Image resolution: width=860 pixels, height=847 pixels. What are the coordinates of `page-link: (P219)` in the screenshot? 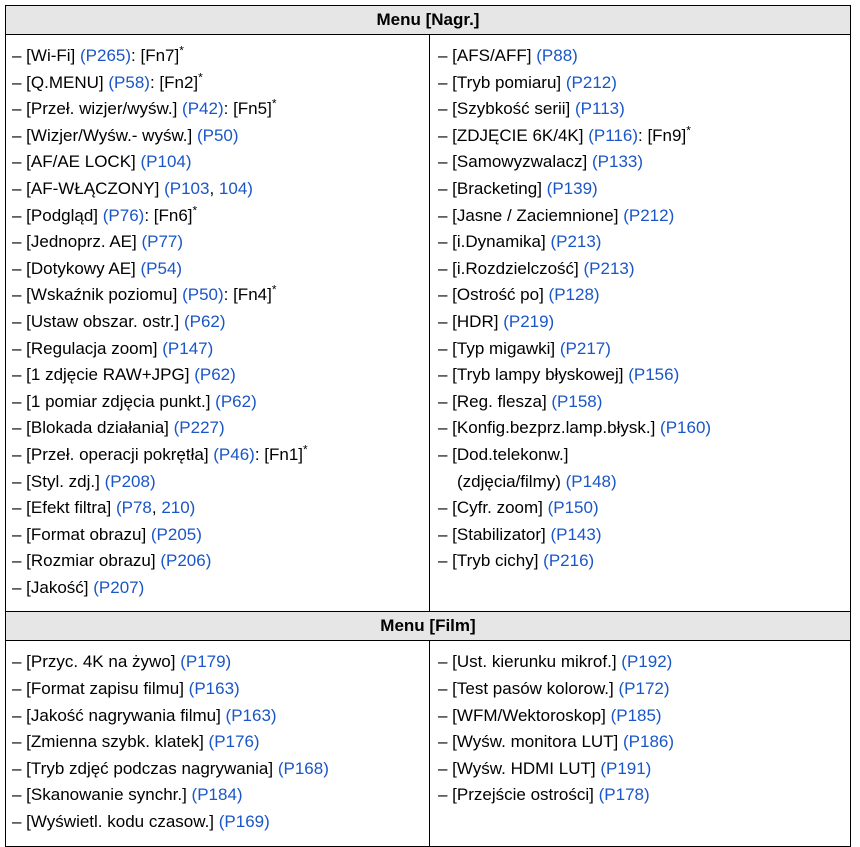 It's located at (529, 321).